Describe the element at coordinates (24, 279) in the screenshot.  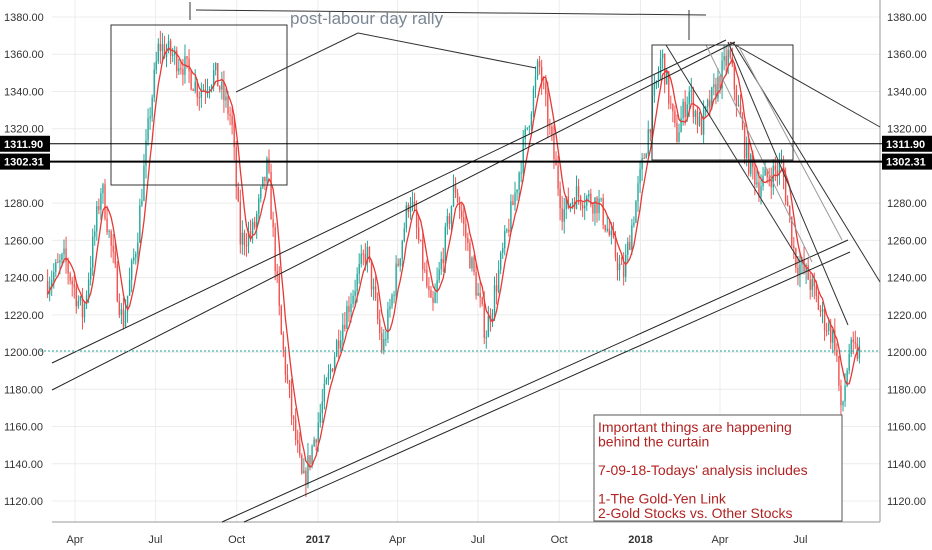
I see `y-tick-label: 1240.00` at that location.